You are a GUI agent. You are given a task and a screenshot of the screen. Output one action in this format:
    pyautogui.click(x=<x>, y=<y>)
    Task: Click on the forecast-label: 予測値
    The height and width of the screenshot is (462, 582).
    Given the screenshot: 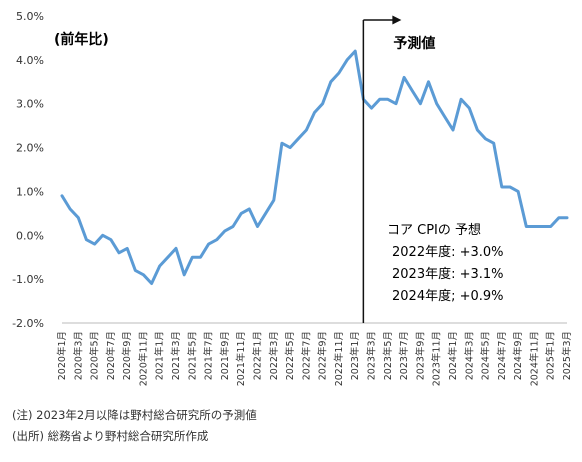 What is the action you would take?
    pyautogui.click(x=414, y=43)
    